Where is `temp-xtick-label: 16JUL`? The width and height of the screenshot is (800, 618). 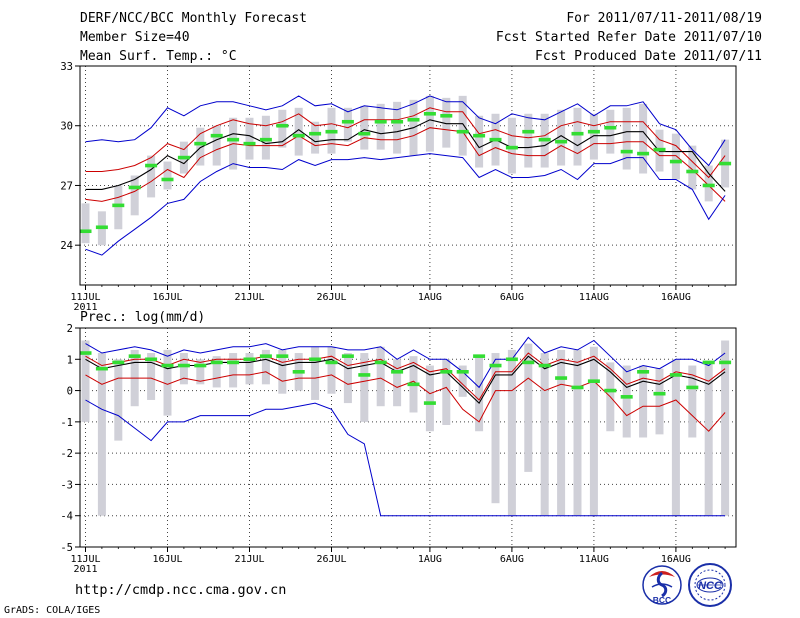 temp-xtick-label: 16JUL is located at coordinates (167, 297).